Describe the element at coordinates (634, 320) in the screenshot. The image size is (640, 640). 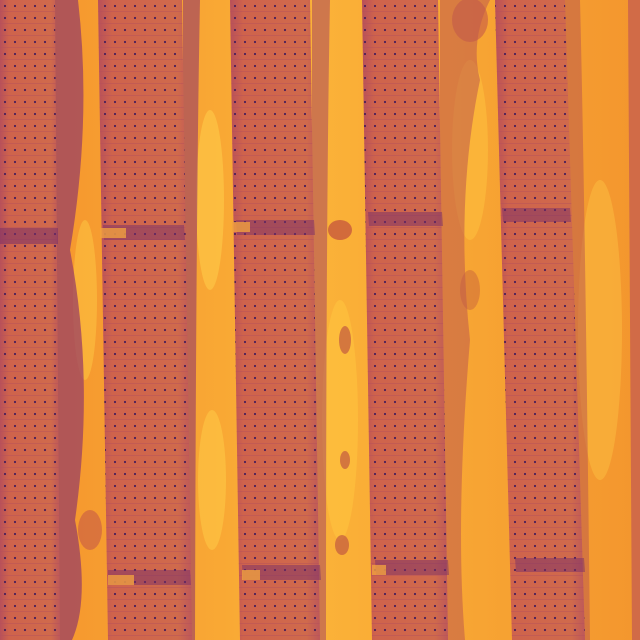
I see `panel-row-6-edge` at that location.